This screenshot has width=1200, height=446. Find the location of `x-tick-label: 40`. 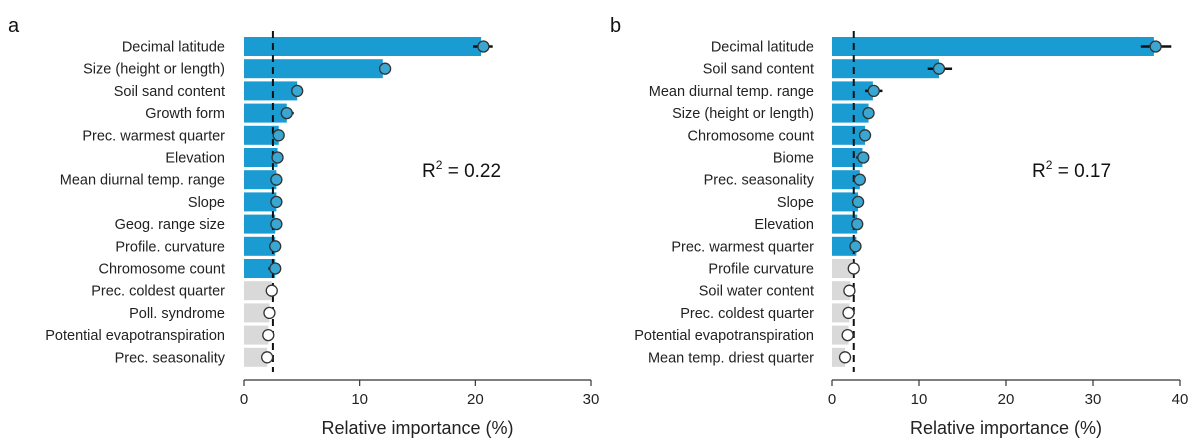

x-tick-label: 40 is located at coordinates (1180, 399).